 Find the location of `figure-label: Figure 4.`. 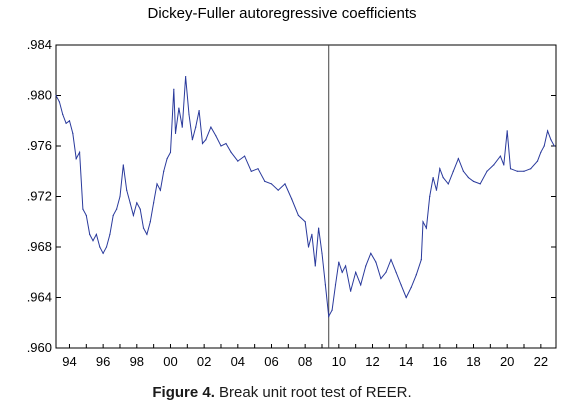

figure-label: Figure 4. is located at coordinates (183, 392).